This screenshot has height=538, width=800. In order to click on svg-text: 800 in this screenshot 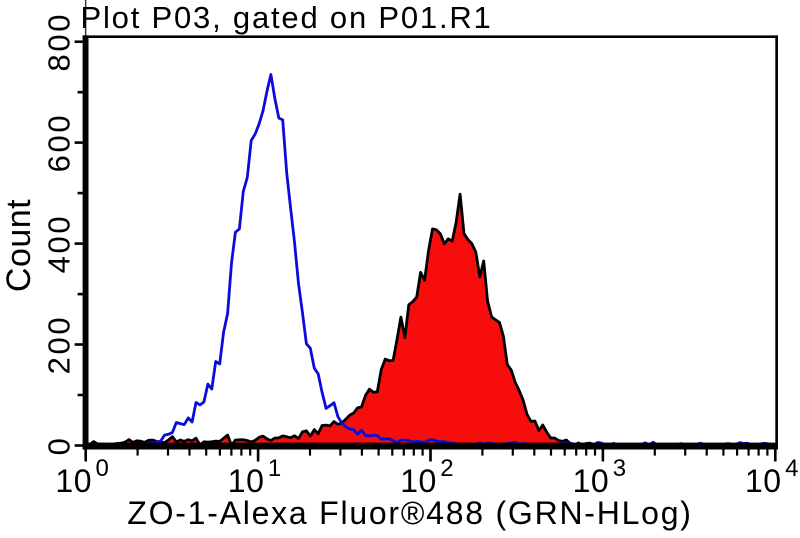, I will do `click(59, 42)`.